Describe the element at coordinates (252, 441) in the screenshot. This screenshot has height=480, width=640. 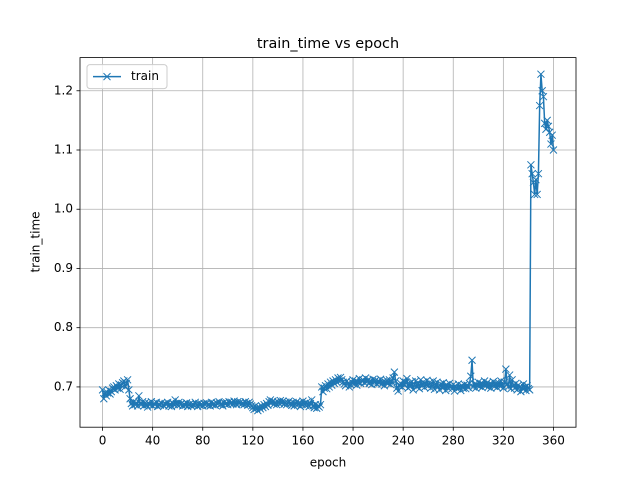
I see `x-tick-label: 120` at that location.